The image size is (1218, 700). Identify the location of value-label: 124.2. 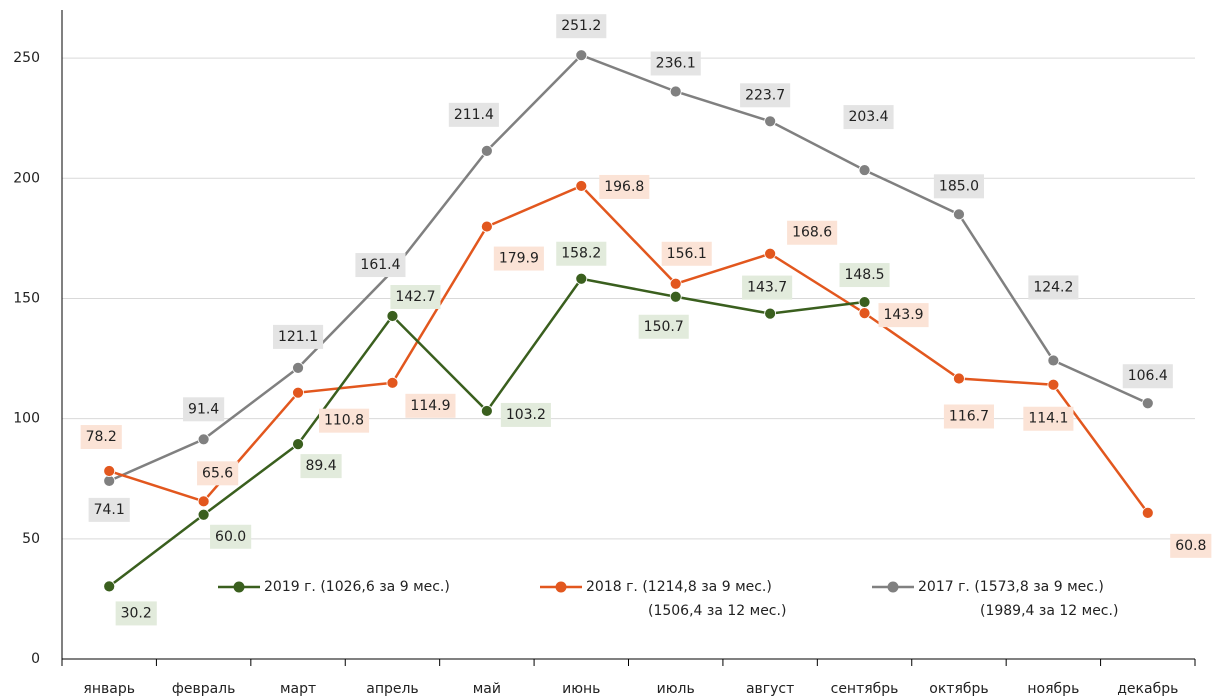
(1053, 287).